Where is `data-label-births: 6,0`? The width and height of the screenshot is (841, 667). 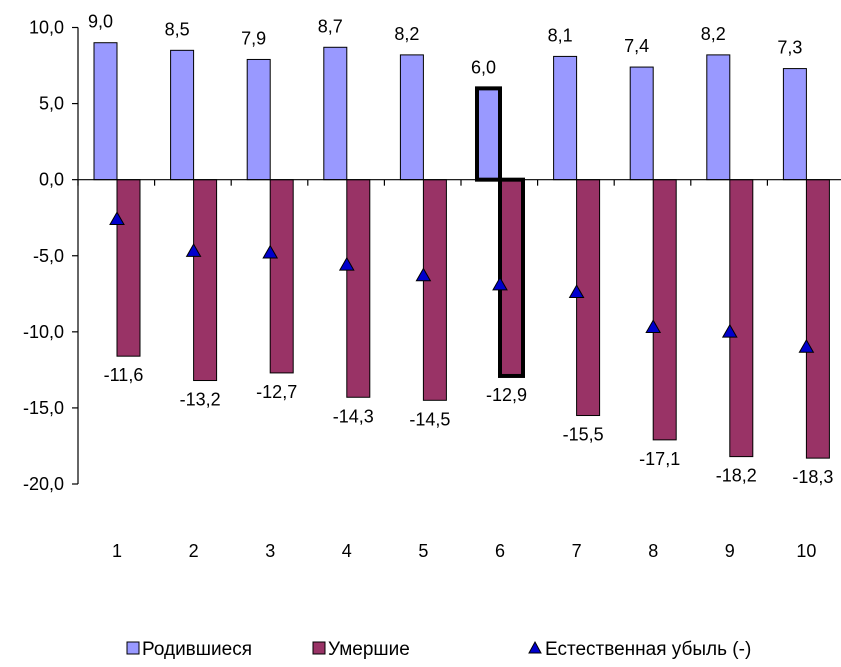
data-label-births: 6,0 is located at coordinates (483, 67).